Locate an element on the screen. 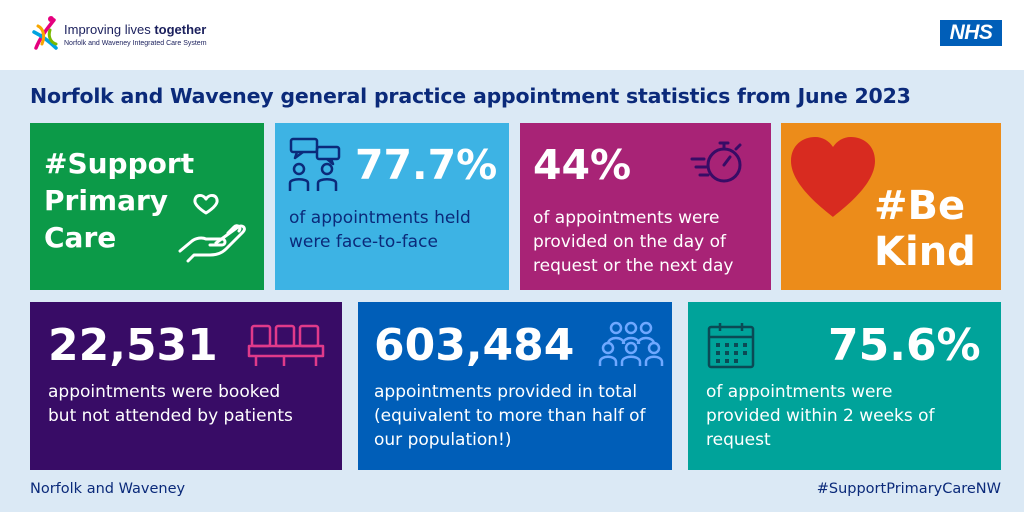  tile-headline: #Support Primary Care is located at coordinates (119, 200).